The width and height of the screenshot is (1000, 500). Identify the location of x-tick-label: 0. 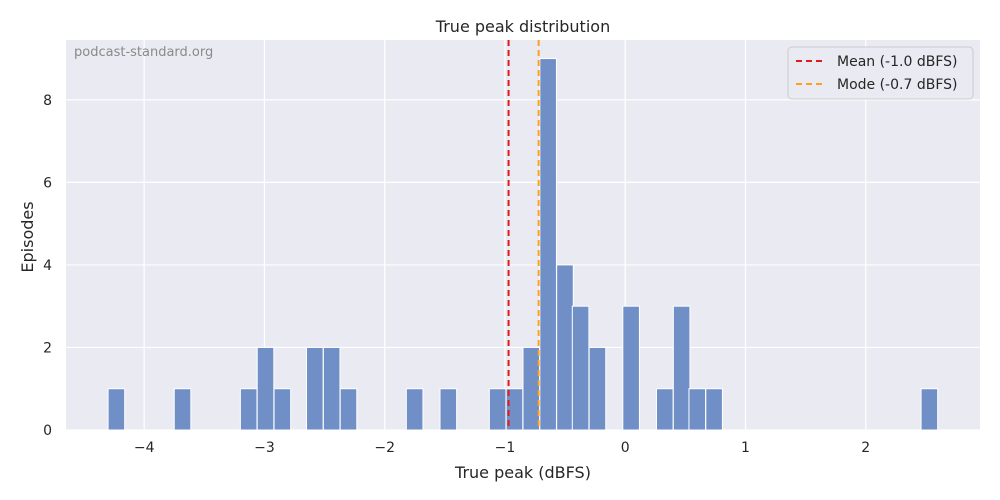
(625, 448).